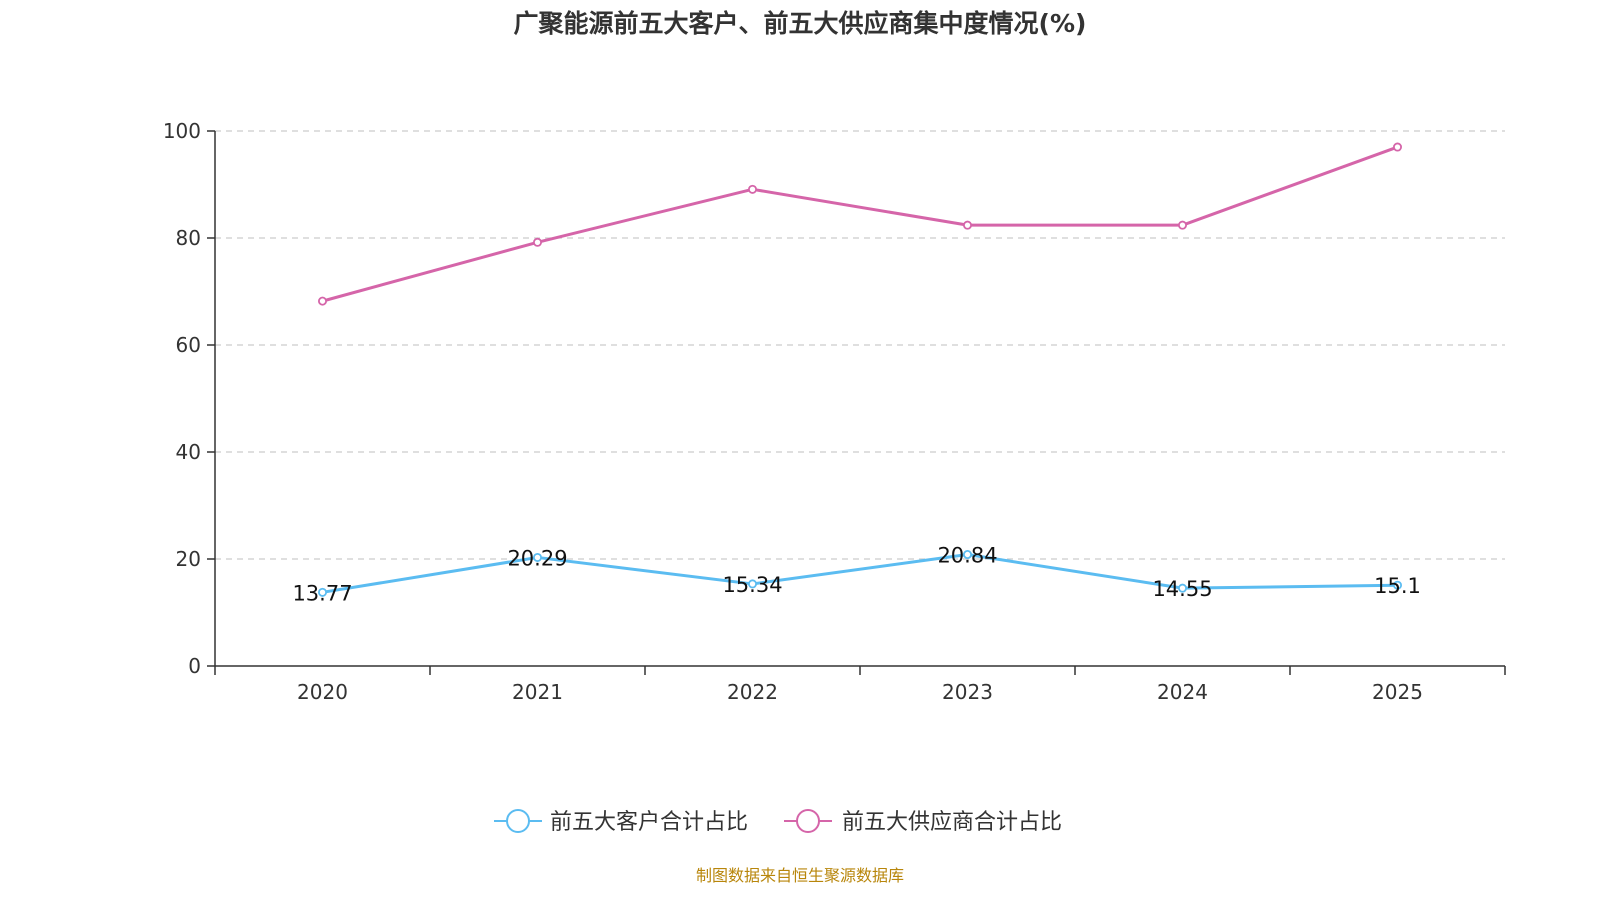 This screenshot has height=900, width=1600. What do you see at coordinates (188, 238) in the screenshot?
I see `y-tick-label: 80` at bounding box center [188, 238].